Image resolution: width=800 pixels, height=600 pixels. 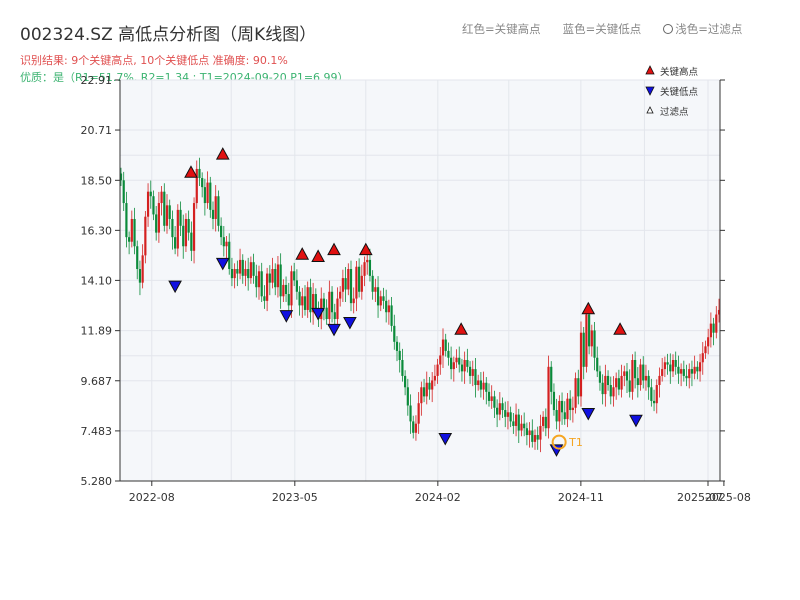 What do you see at coordinates (679, 92) in the screenshot?
I see `legend-label: 关键低点` at bounding box center [679, 92].